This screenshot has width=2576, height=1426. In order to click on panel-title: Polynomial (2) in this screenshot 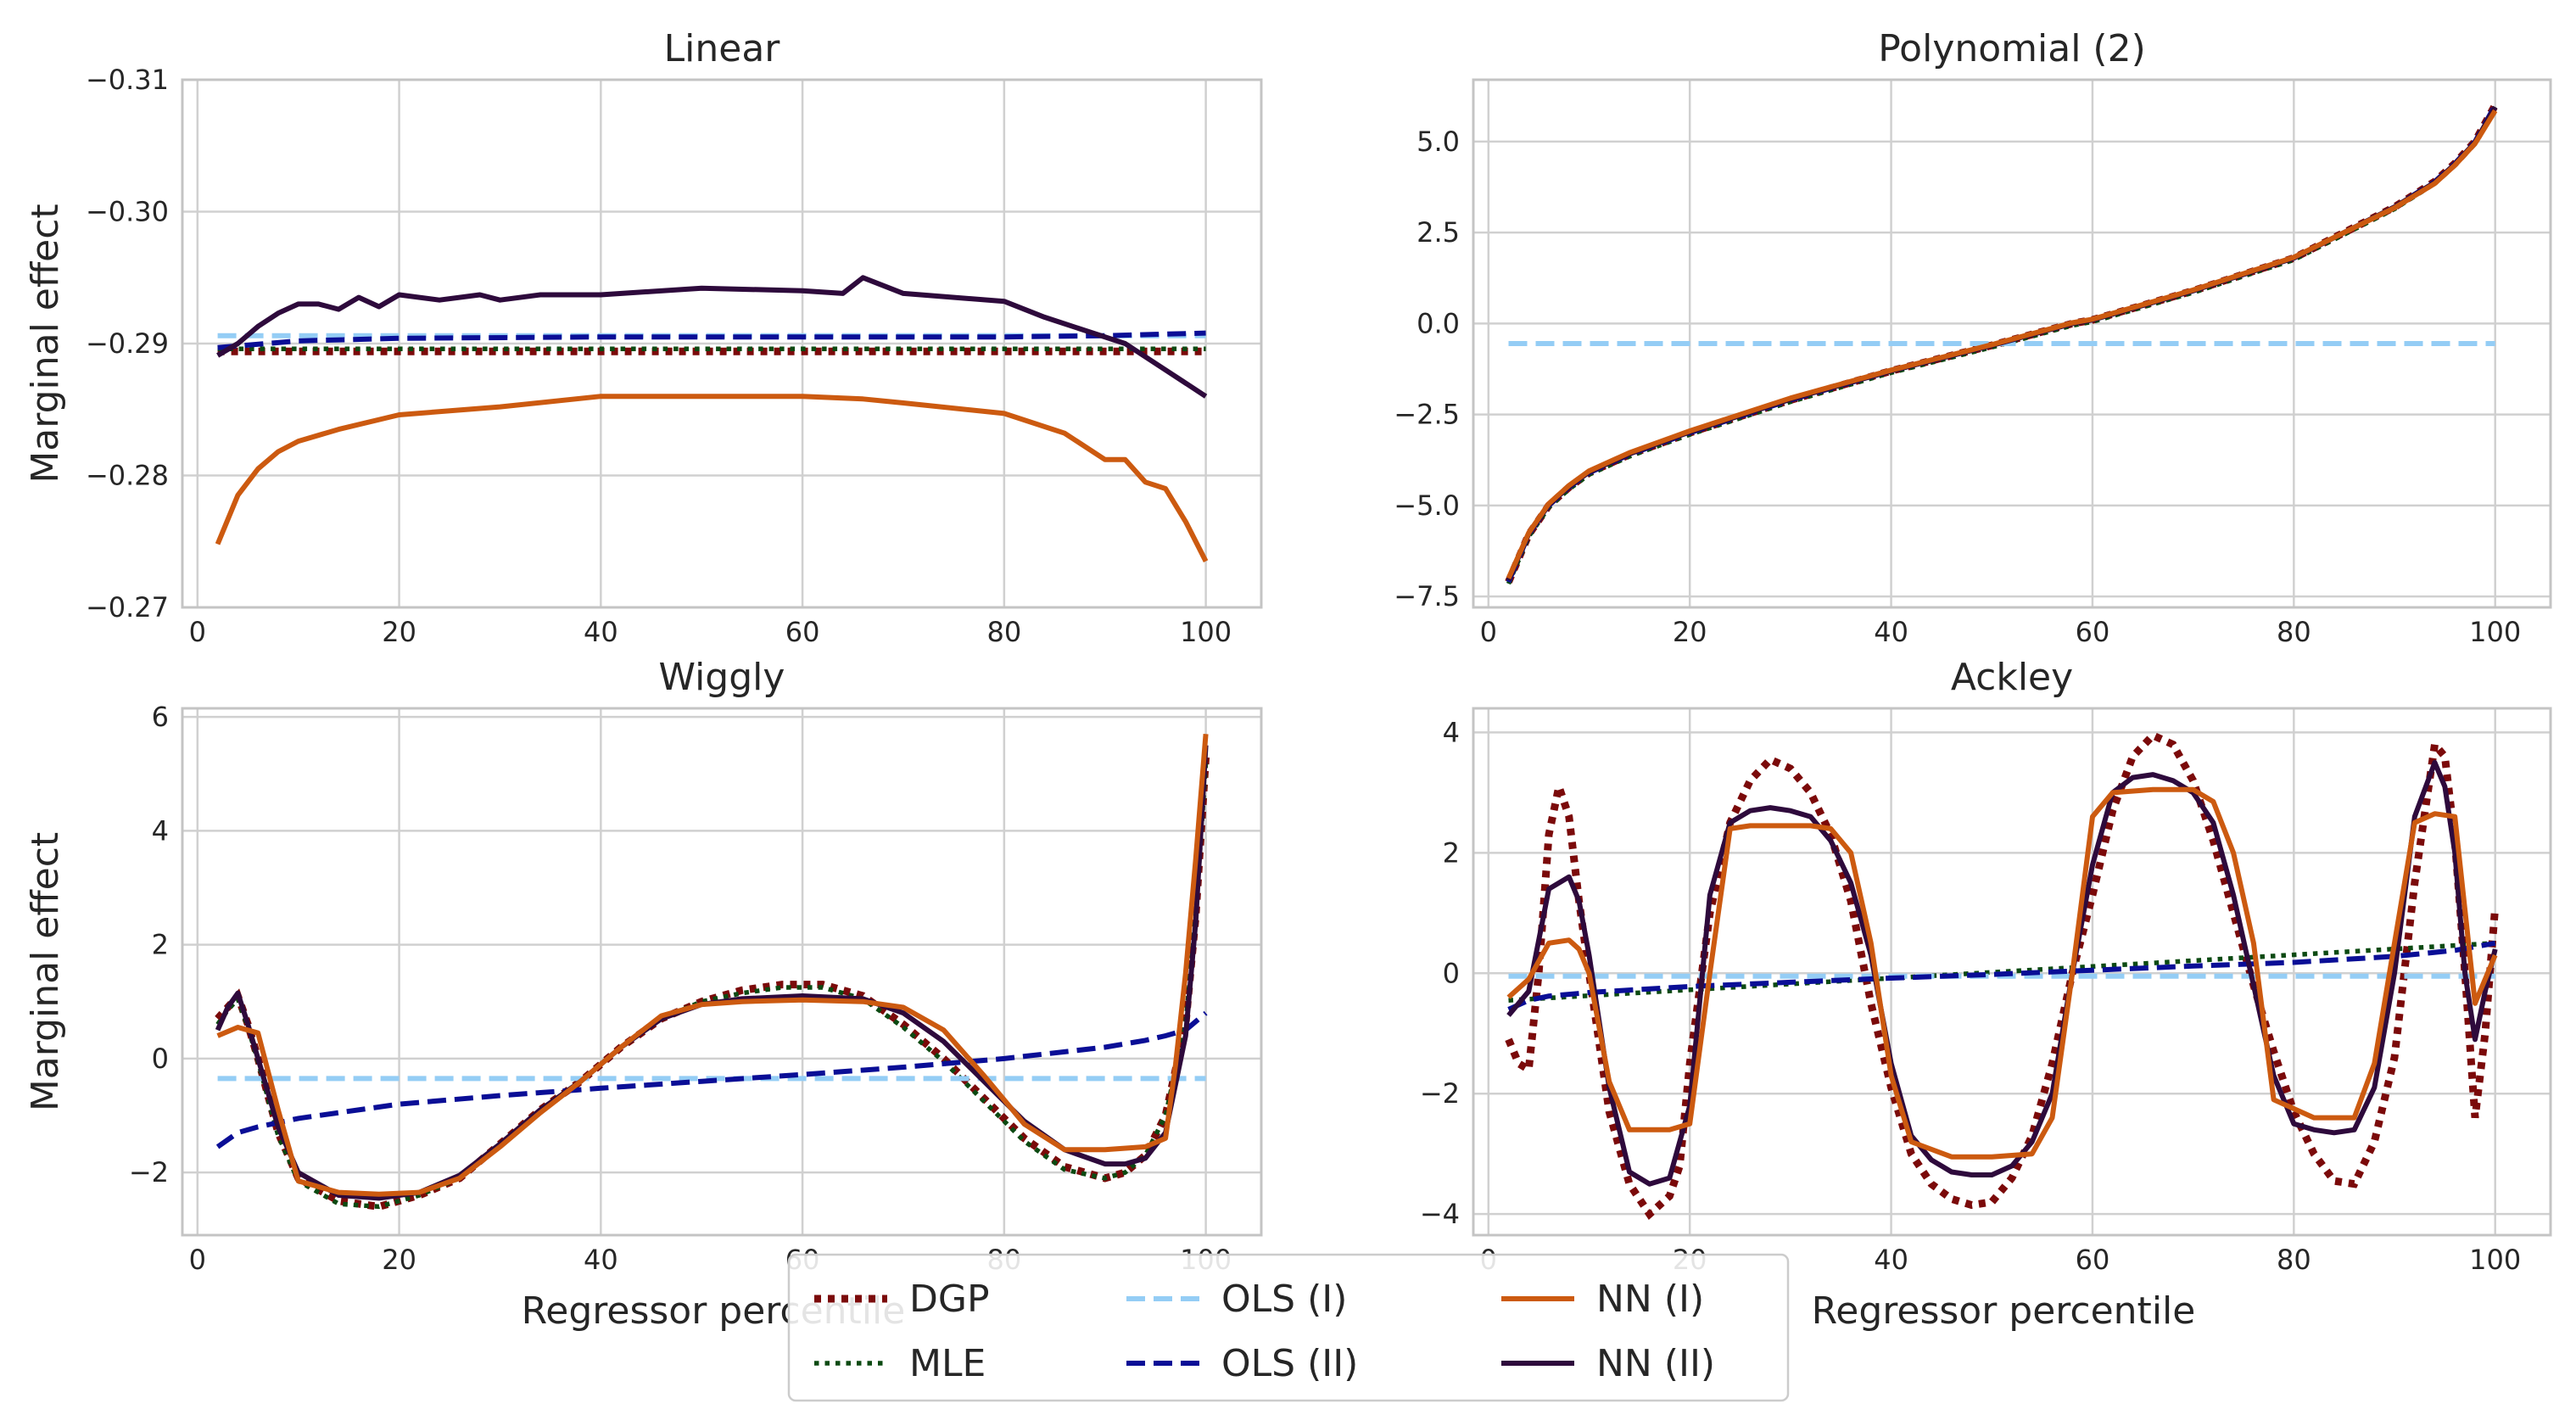, I will do `click(2012, 49)`.